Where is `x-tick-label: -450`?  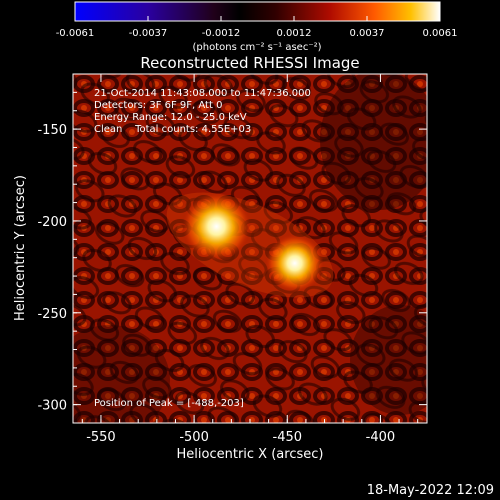
x-tick-label: -450 is located at coordinates (288, 437).